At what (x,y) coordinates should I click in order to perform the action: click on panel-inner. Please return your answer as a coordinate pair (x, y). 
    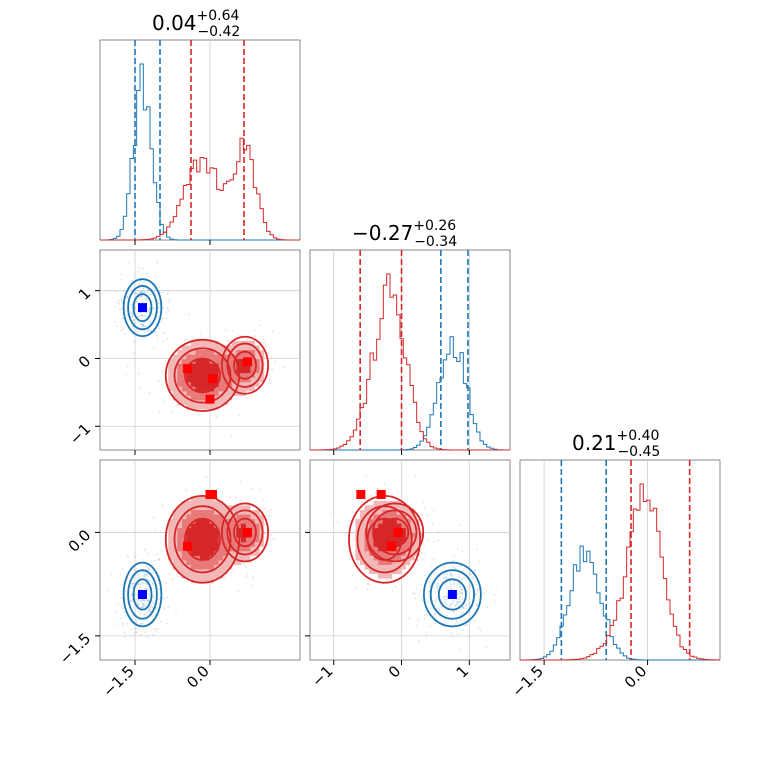
    Looking at the image, I should click on (200, 350).